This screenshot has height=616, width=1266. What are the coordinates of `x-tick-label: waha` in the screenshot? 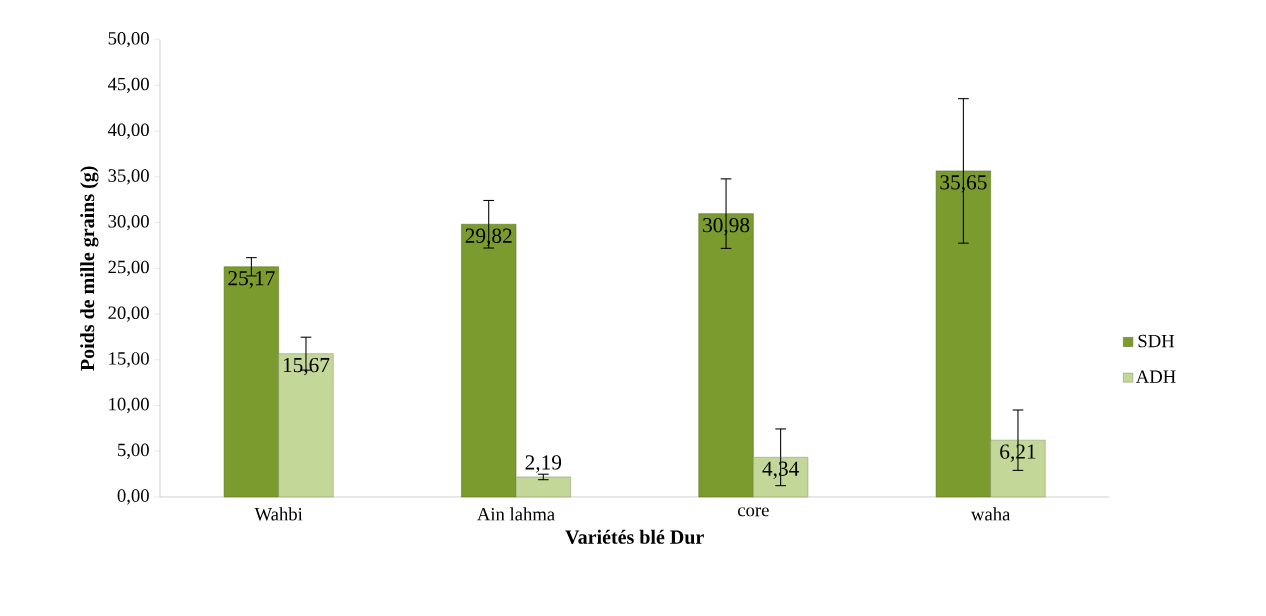 It's located at (991, 514).